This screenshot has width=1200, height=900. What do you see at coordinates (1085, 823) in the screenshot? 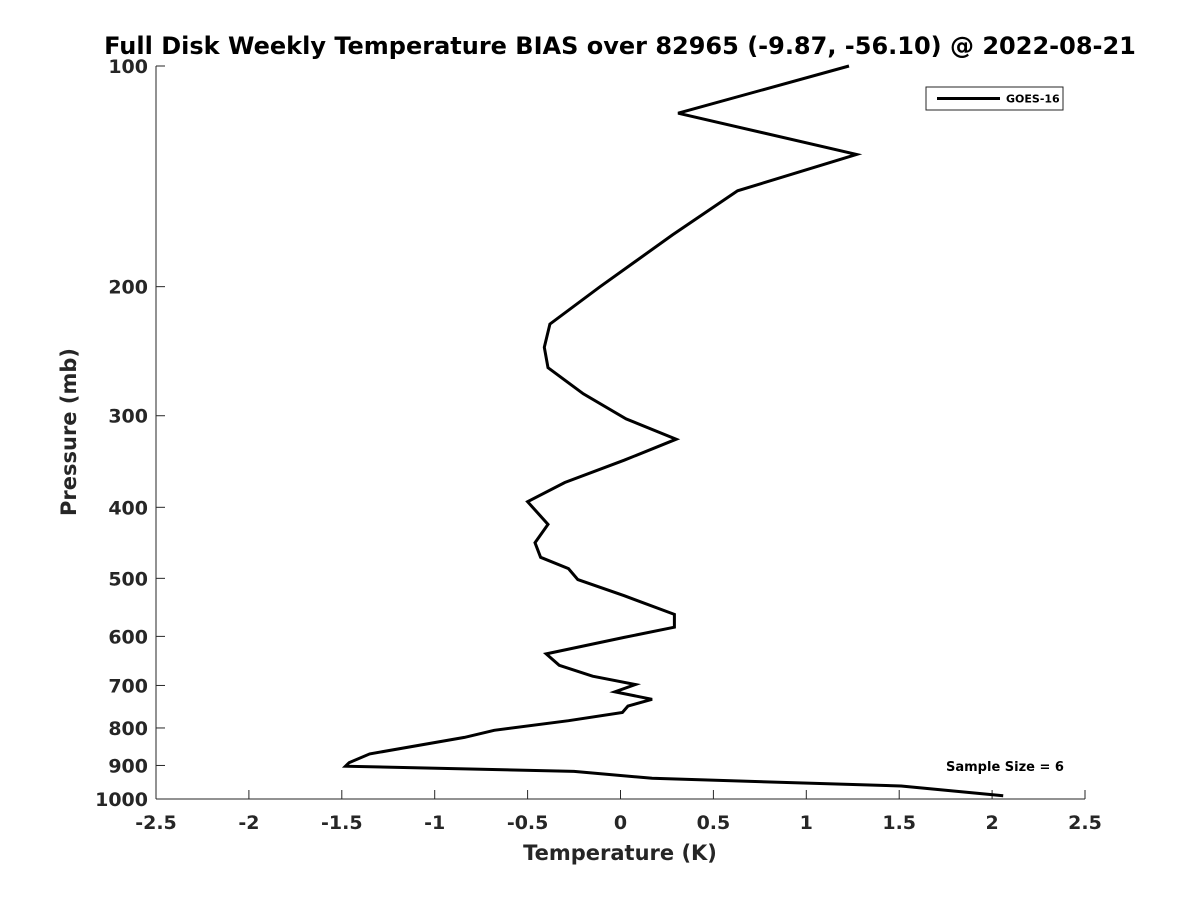
I see `x-tick-label: 2.5` at bounding box center [1085, 823].